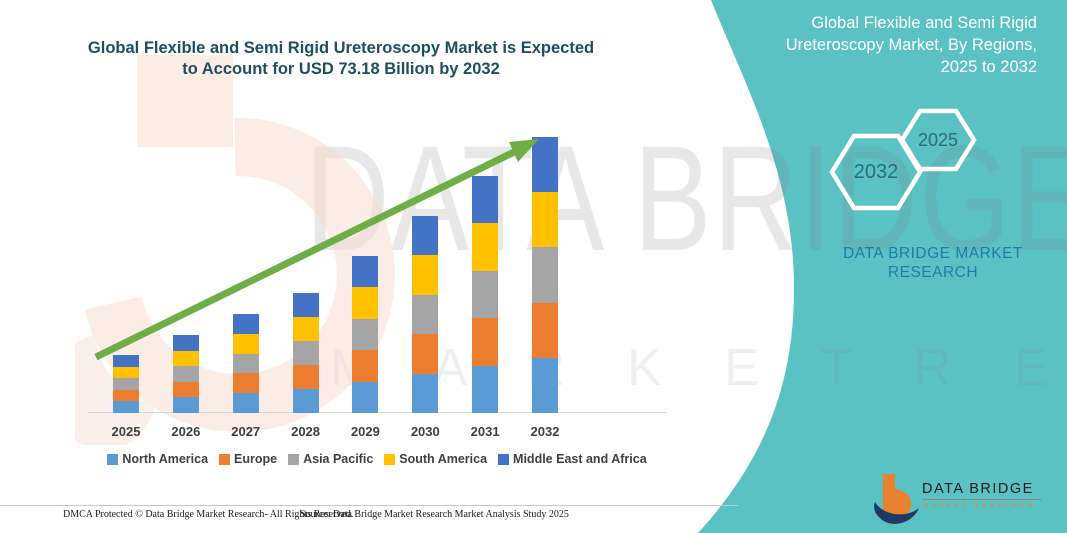 The width and height of the screenshot is (1067, 533). What do you see at coordinates (165, 459) in the screenshot?
I see `legend-label: North America` at bounding box center [165, 459].